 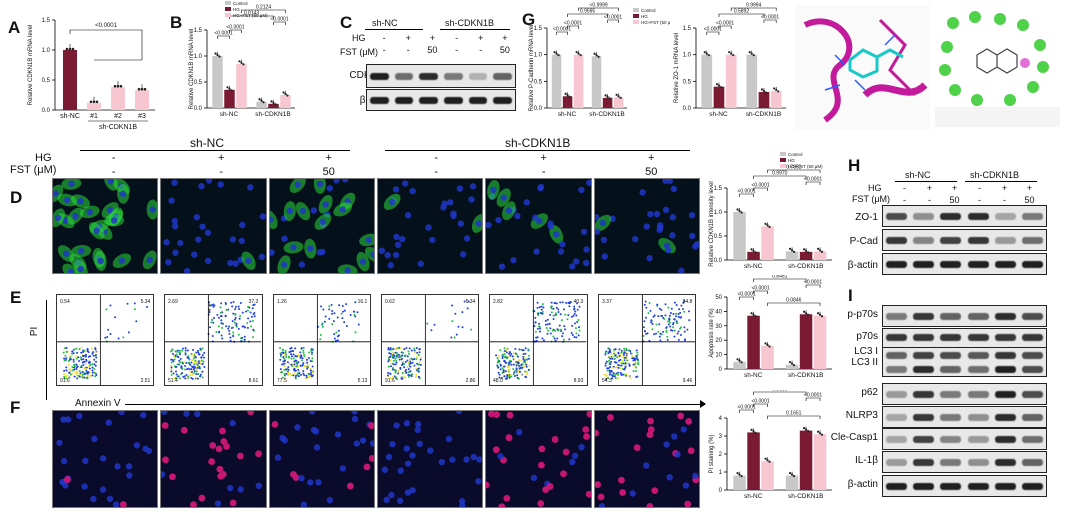 What do you see at coordinates (228, 3) in the screenshot?
I see `legend-swatch` at bounding box center [228, 3].